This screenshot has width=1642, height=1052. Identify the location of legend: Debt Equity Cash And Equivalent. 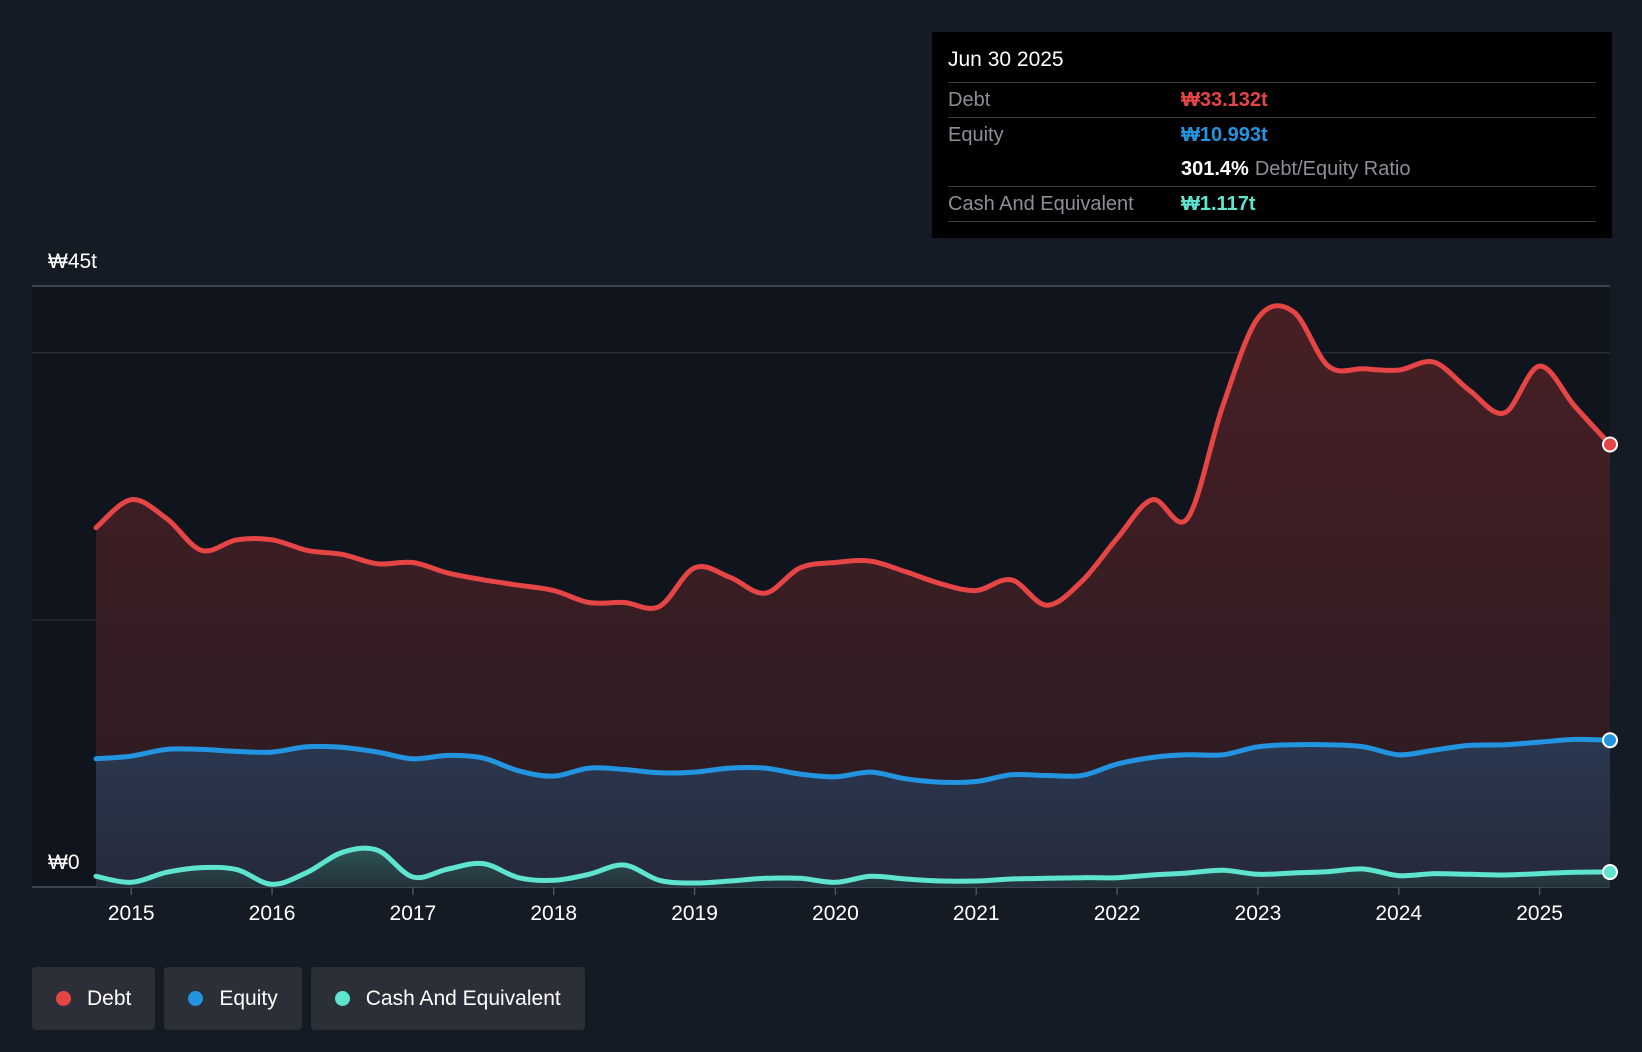
(308, 998).